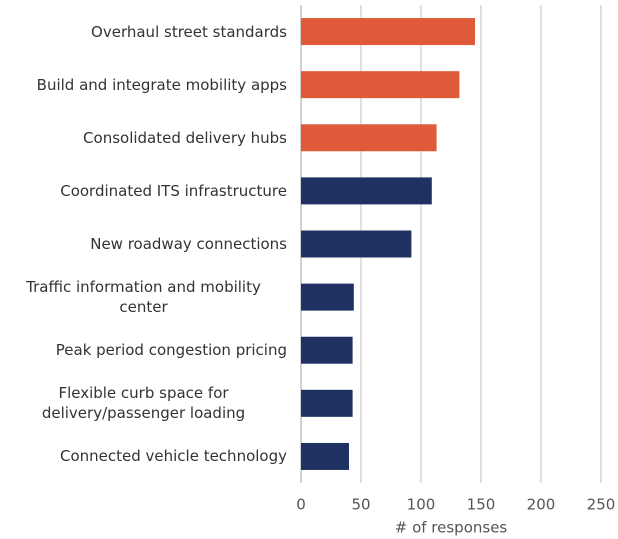 The height and width of the screenshot is (539, 618). I want to click on x-tick-label: 150, so click(481, 505).